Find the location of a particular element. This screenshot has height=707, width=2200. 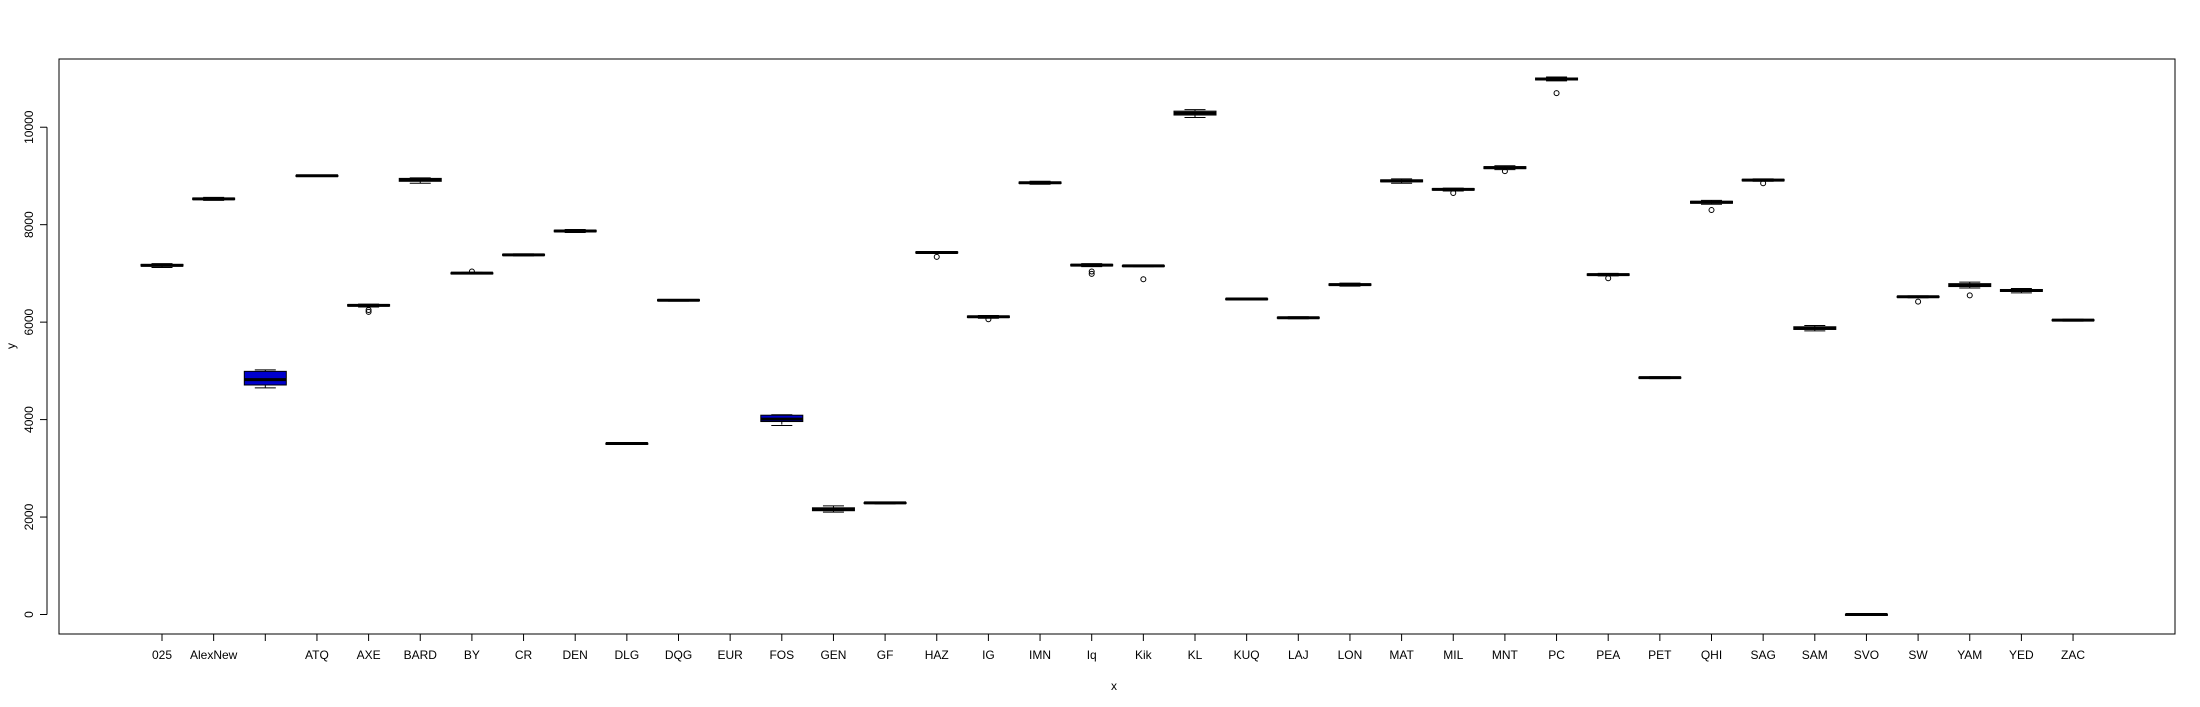

y-axis-label: y is located at coordinates (11, 346).